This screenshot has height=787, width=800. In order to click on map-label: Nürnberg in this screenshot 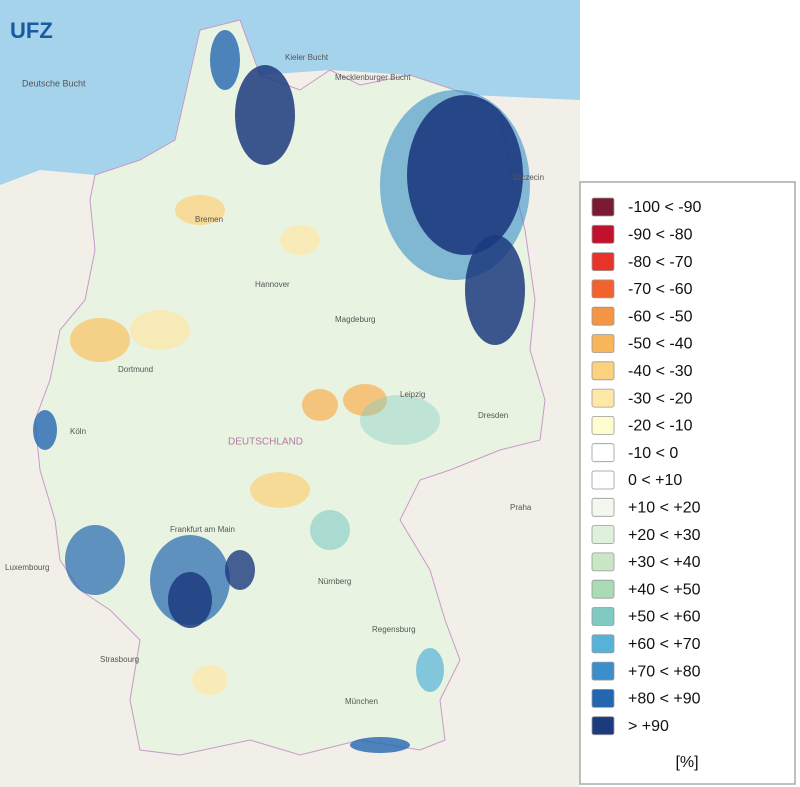, I will do `click(334, 581)`.